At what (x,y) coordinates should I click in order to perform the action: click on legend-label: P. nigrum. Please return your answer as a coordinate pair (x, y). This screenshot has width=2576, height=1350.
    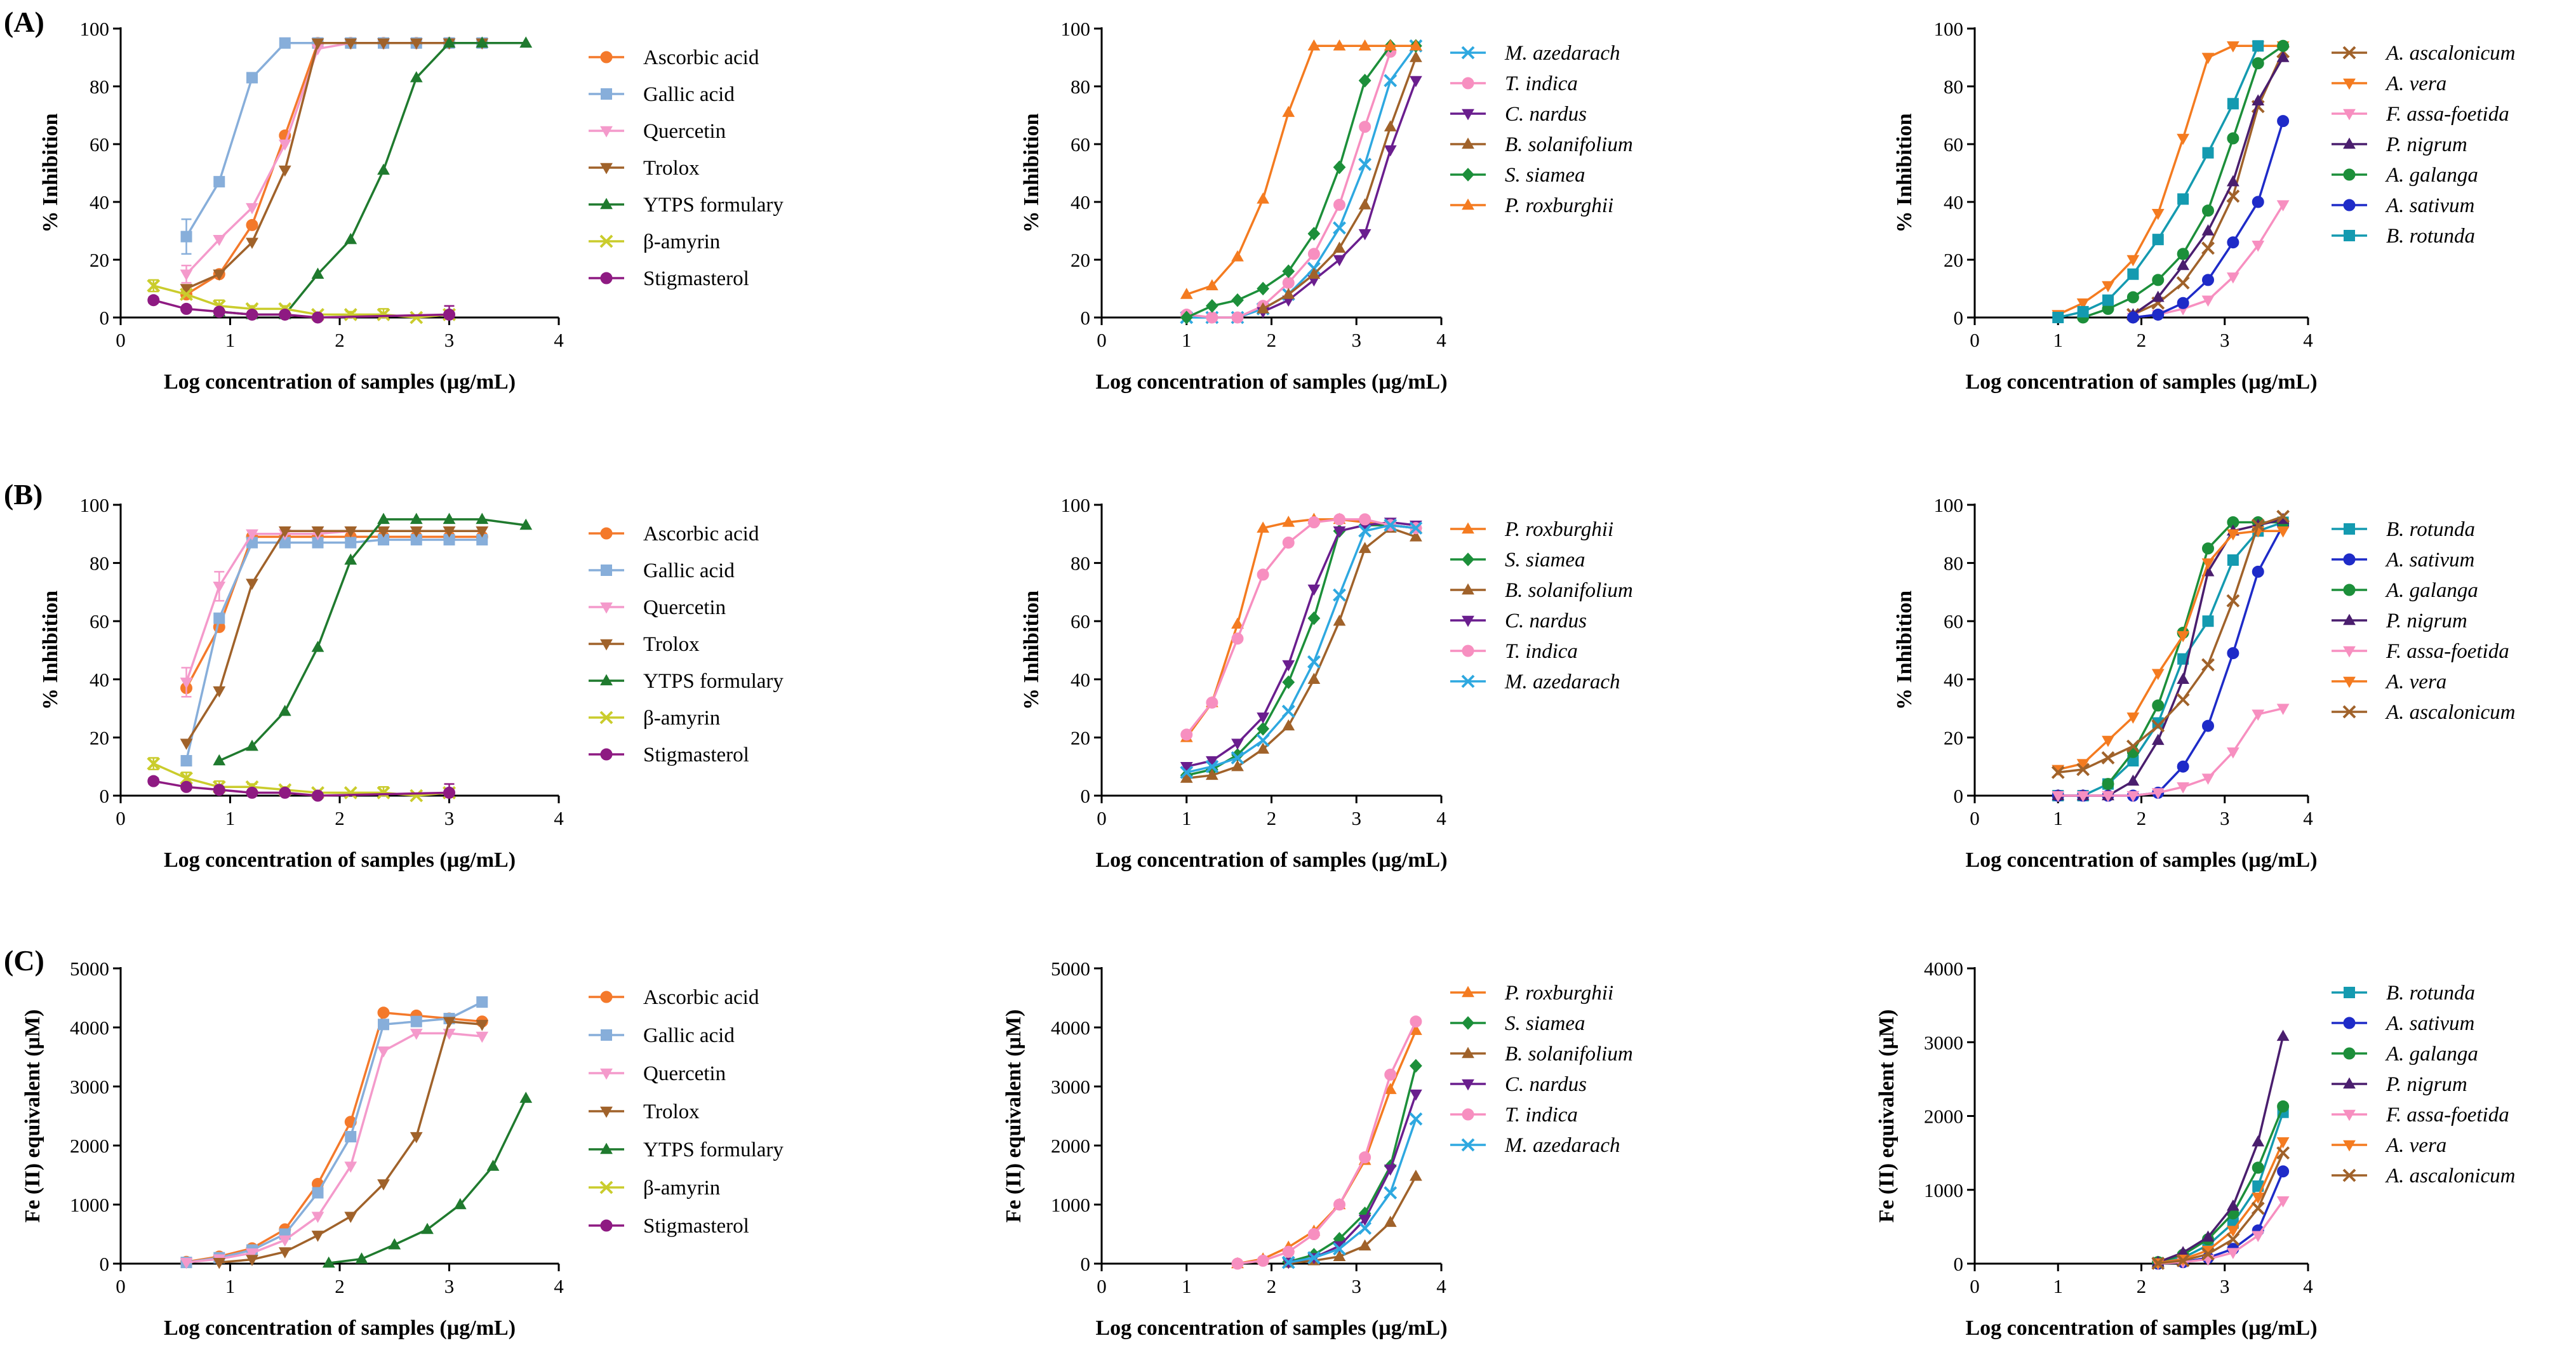
    Looking at the image, I should click on (2426, 621).